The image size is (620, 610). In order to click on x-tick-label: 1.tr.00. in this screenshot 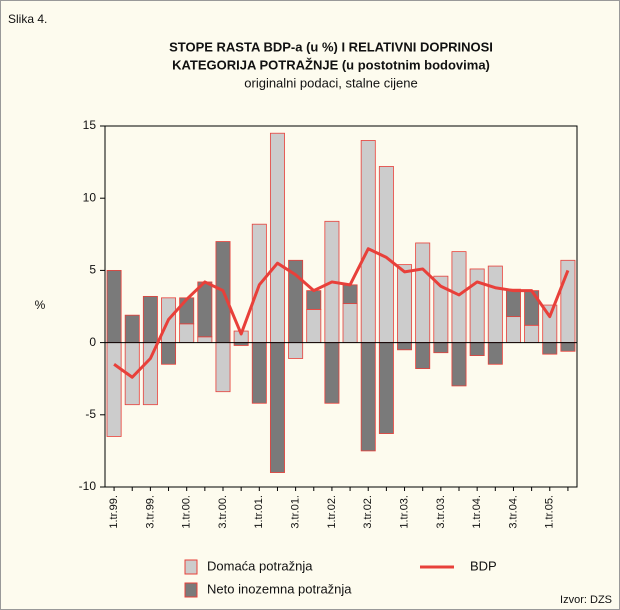, I will do `click(187, 512)`.